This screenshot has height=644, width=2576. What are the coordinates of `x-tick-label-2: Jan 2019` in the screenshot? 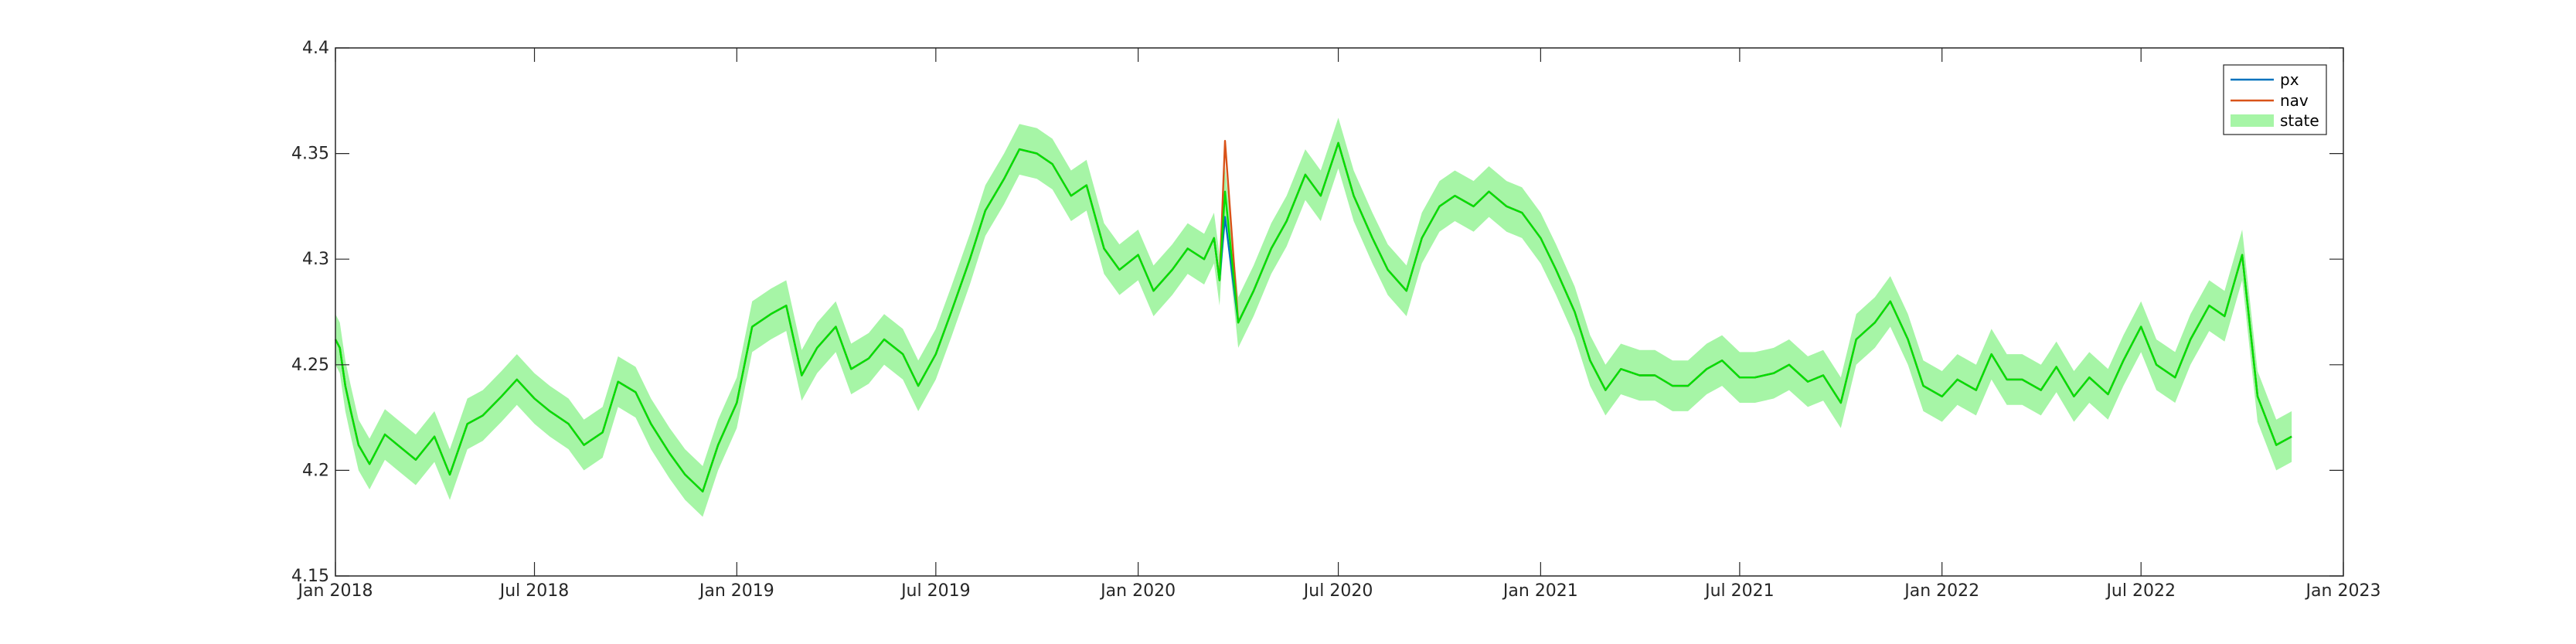 It's located at (736, 591).